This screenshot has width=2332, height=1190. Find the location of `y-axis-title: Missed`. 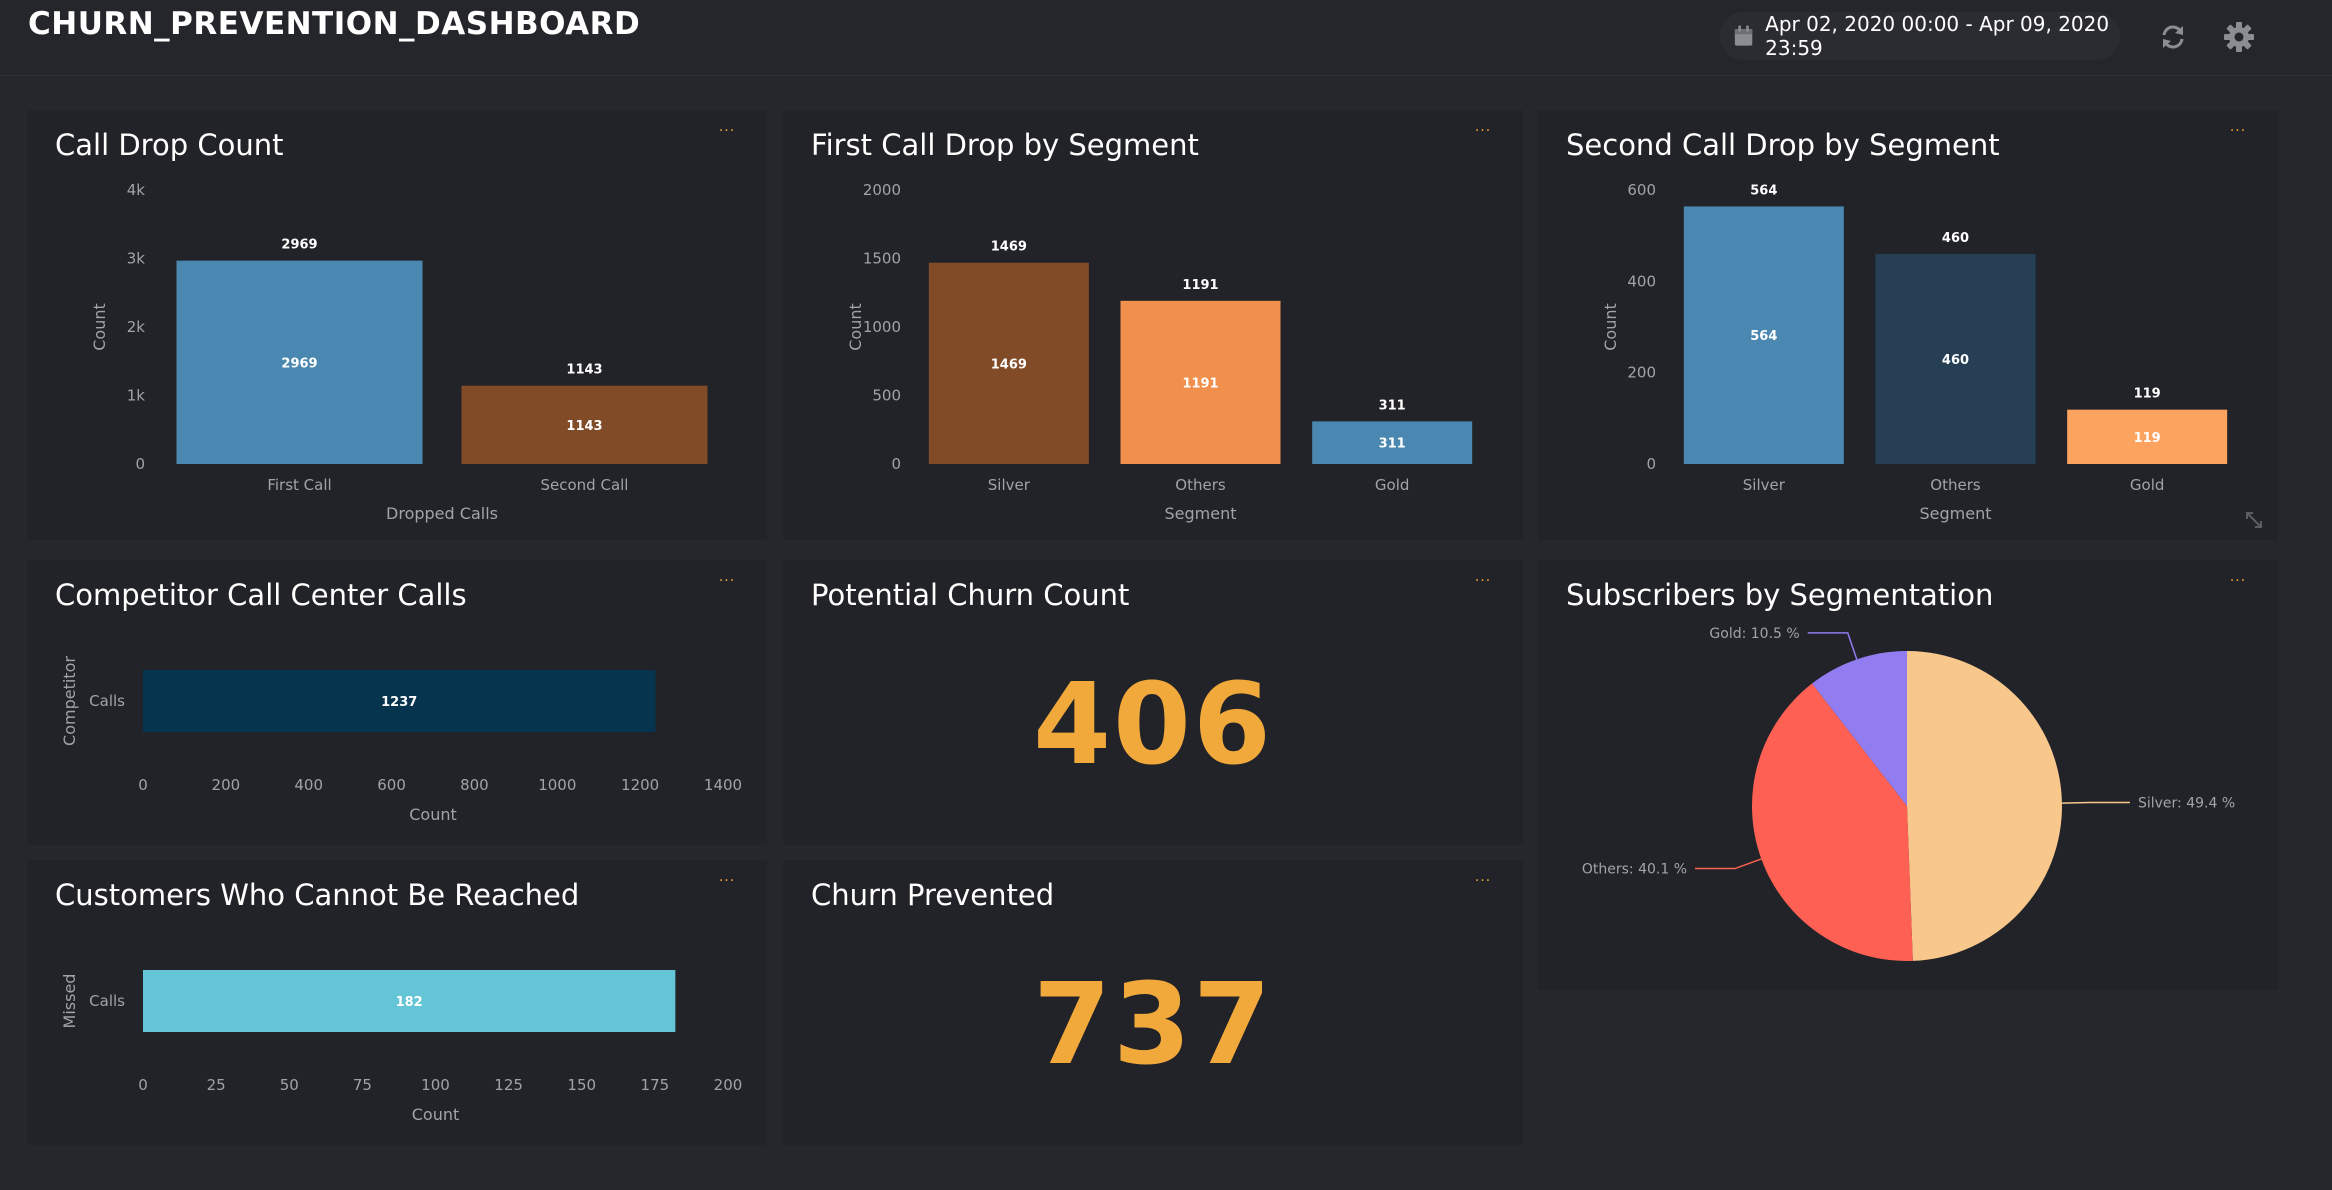

y-axis-title: Missed is located at coordinates (69, 1001).